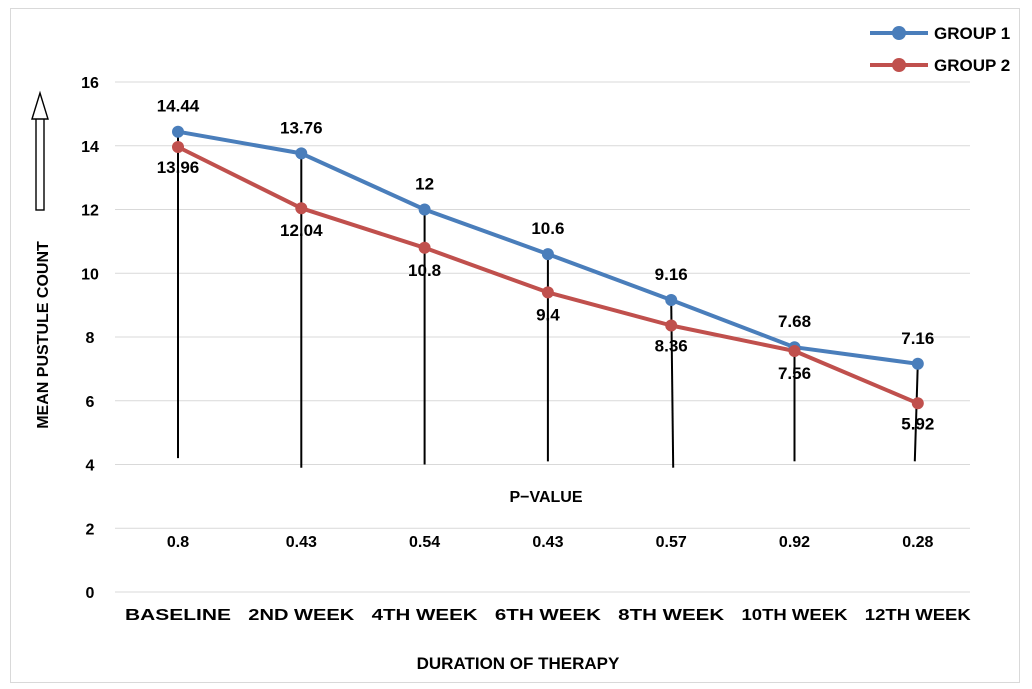  Describe the element at coordinates (972, 65) in the screenshot. I see `legend-label: GROUP 2` at that location.